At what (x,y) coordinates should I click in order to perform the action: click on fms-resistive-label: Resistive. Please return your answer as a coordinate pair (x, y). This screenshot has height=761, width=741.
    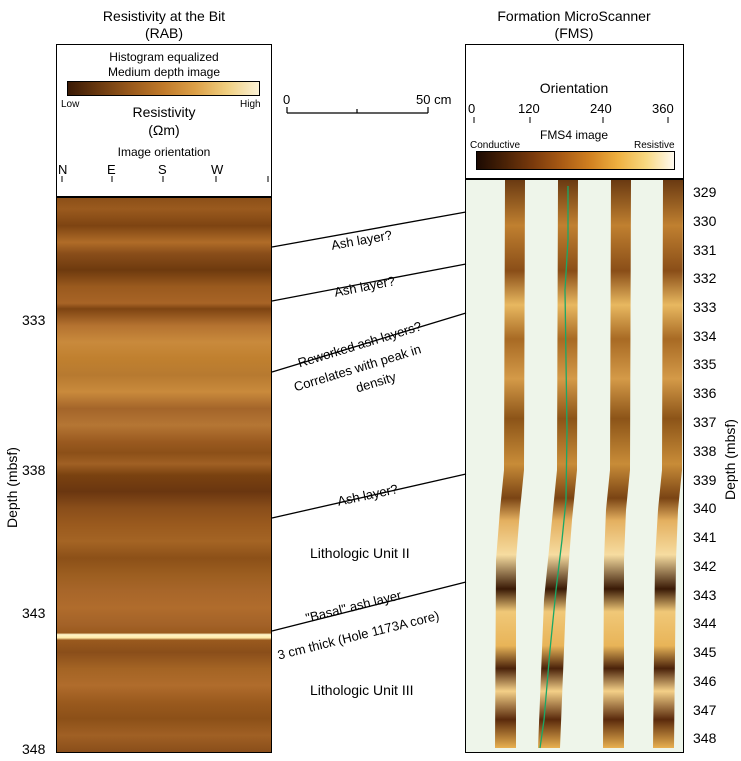
    Looking at the image, I should click on (654, 145).